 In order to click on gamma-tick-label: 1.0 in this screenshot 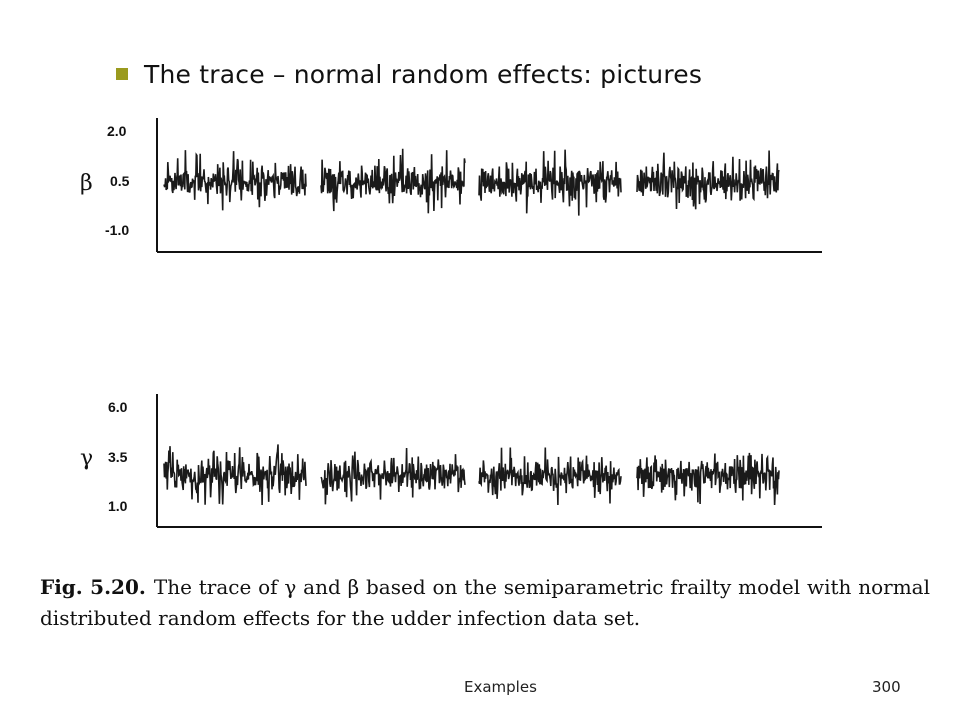, I will do `click(118, 506)`.